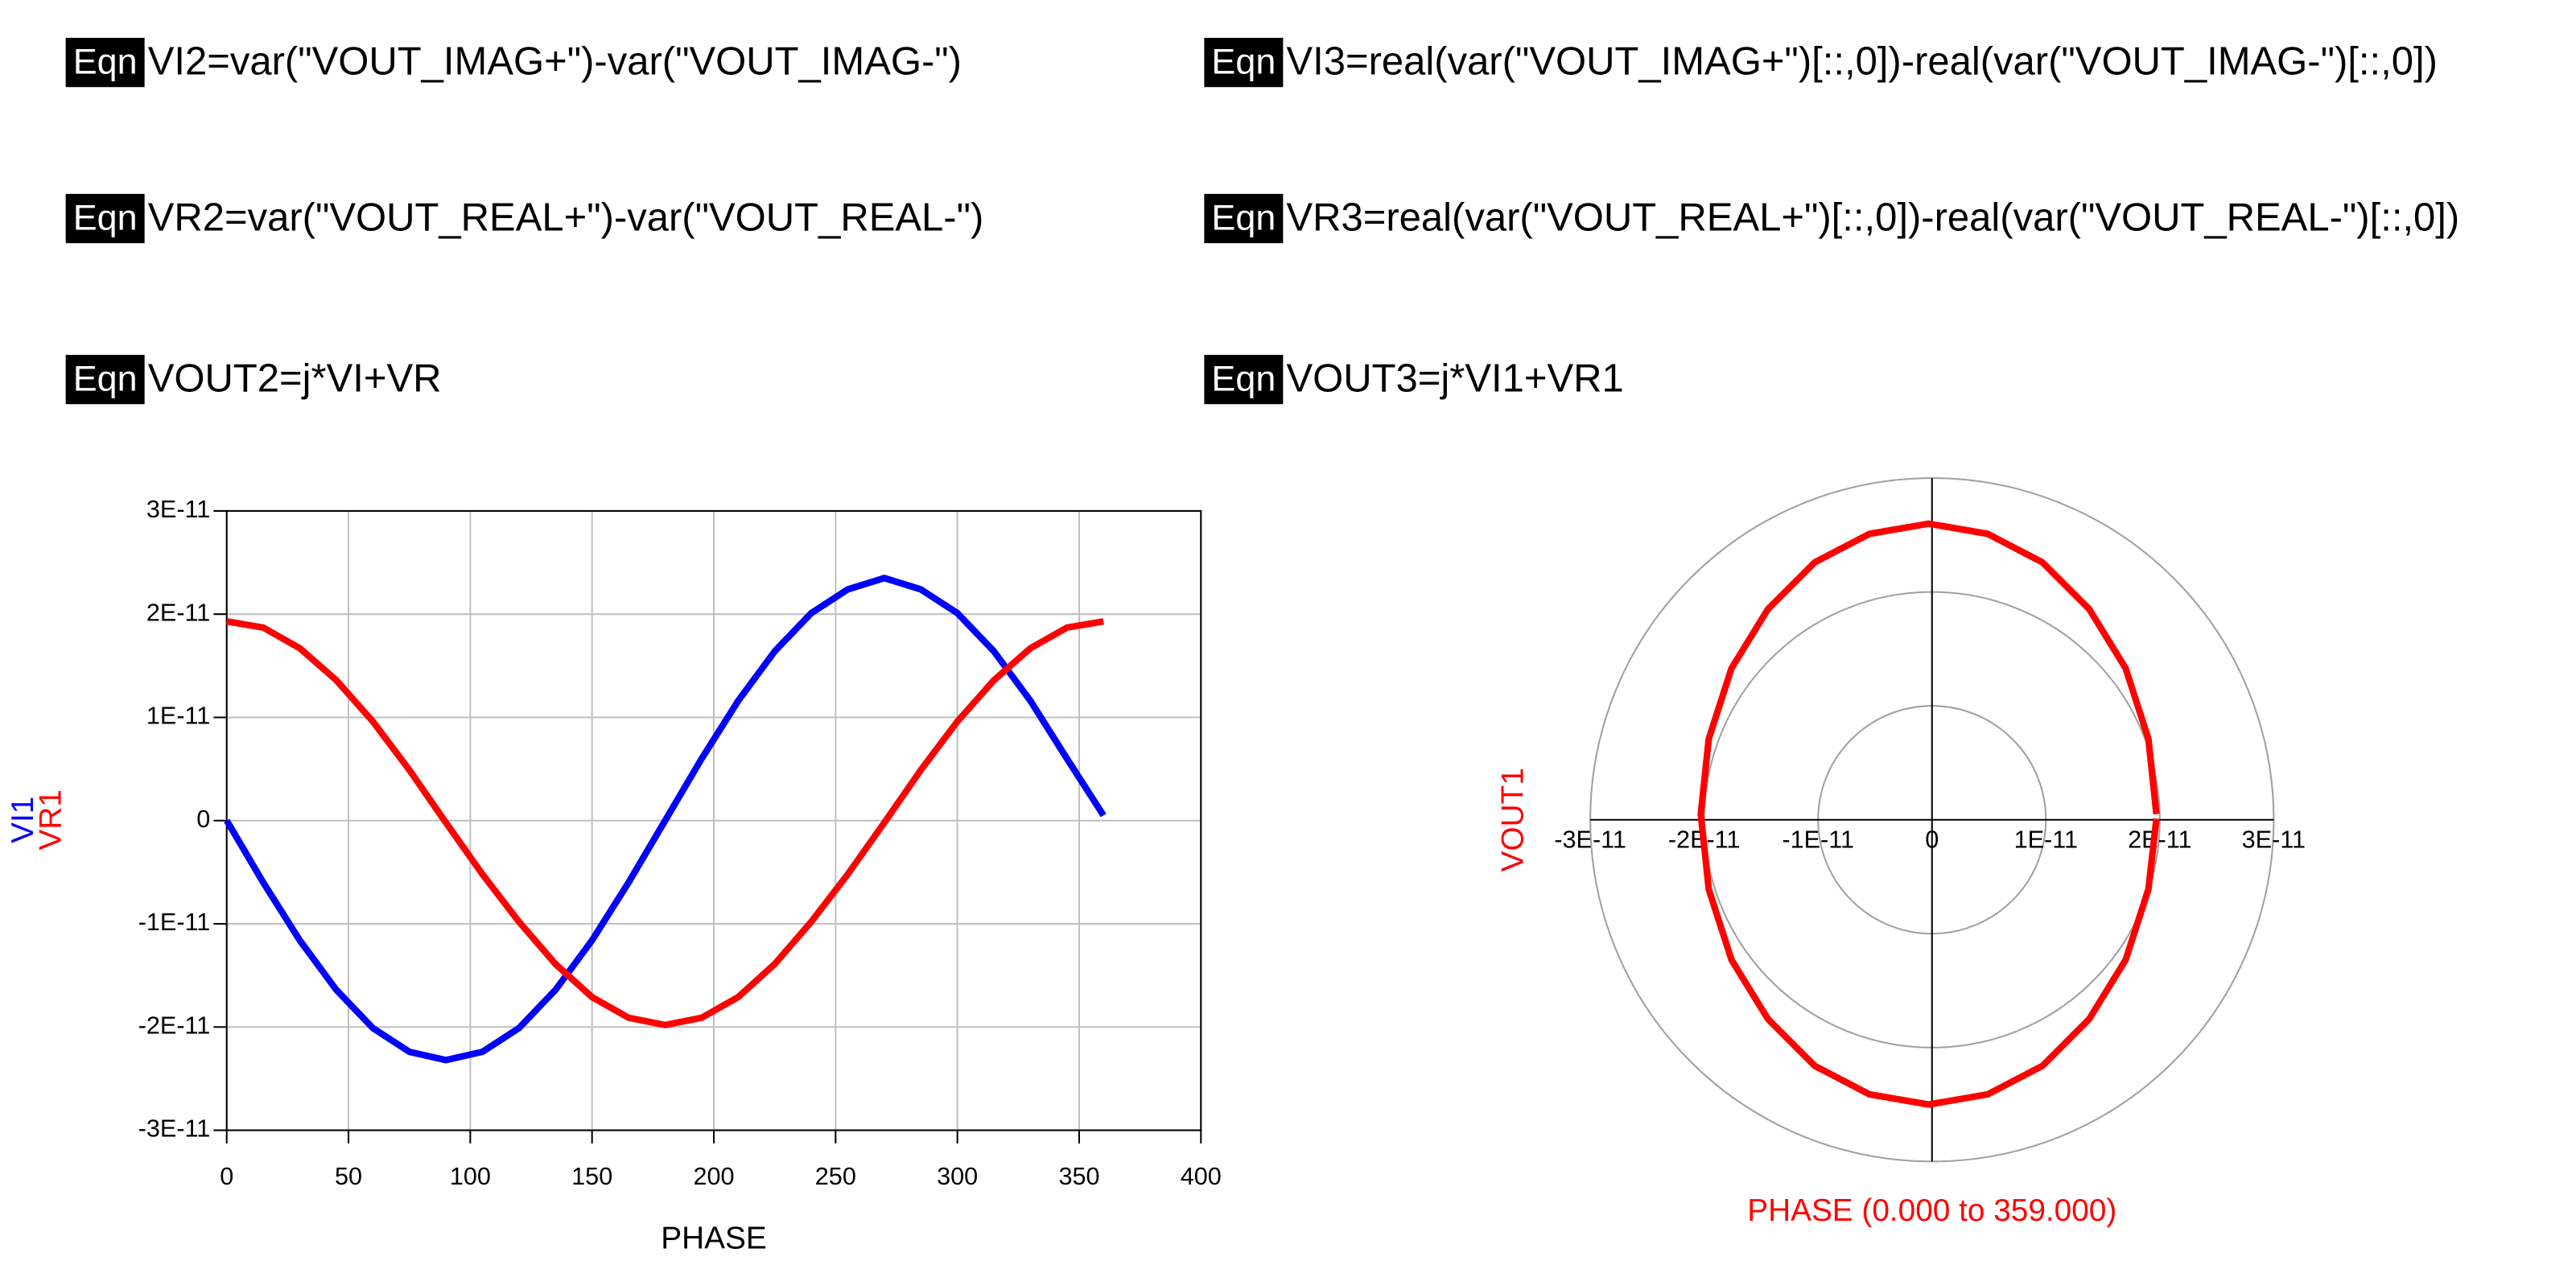 This screenshot has height=1265, width=2576. Describe the element at coordinates (174, 1025) in the screenshot. I see `y-tick-label: -2E-11` at that location.